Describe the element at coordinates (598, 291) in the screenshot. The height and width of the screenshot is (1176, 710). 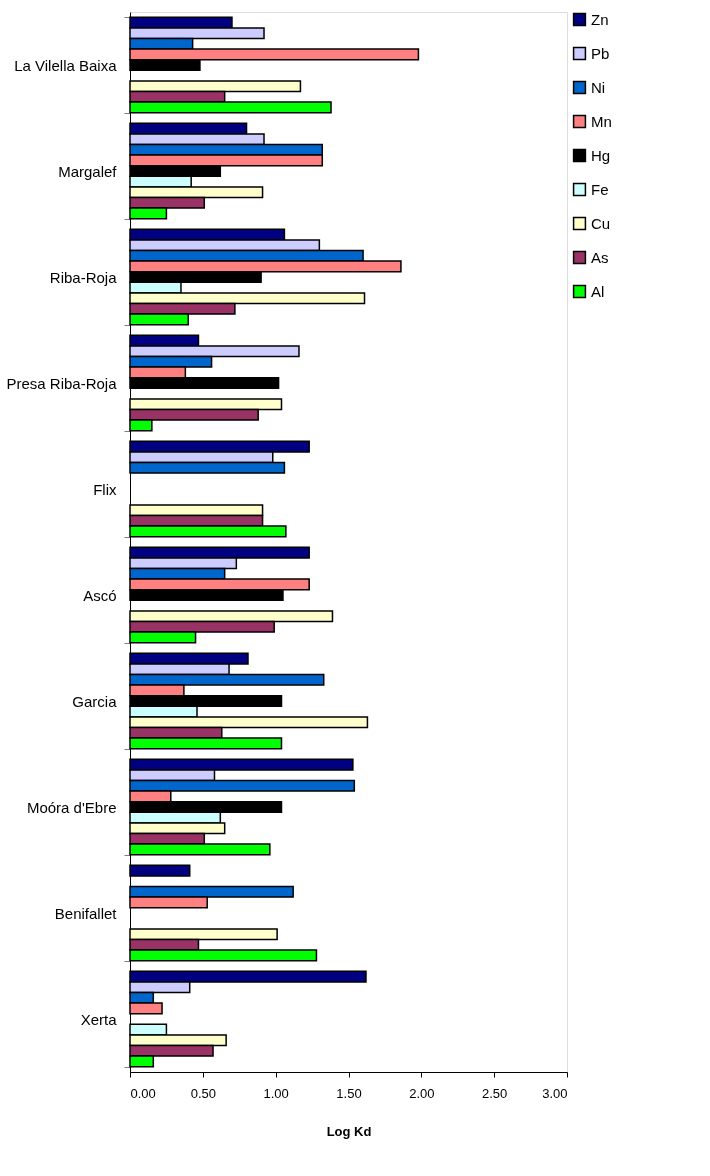
I see `legend-label: Al` at that location.